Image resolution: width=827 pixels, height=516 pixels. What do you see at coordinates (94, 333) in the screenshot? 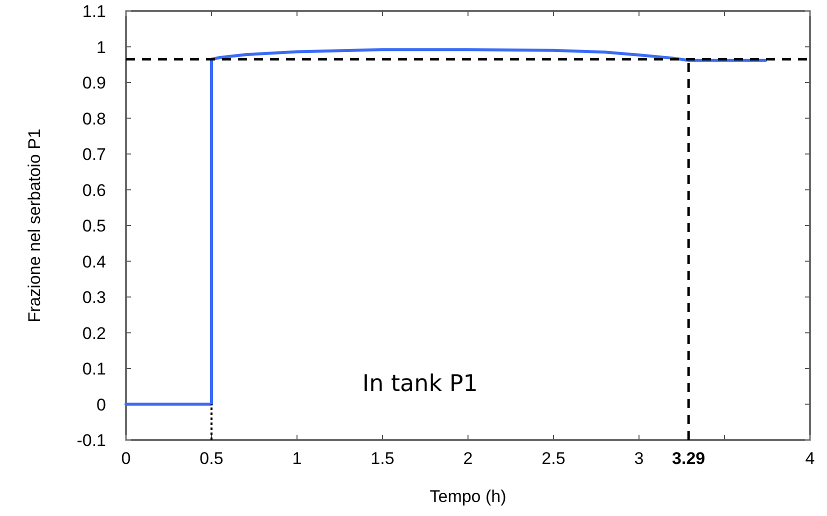
I see `y-tick-label: 0.2` at bounding box center [94, 333].